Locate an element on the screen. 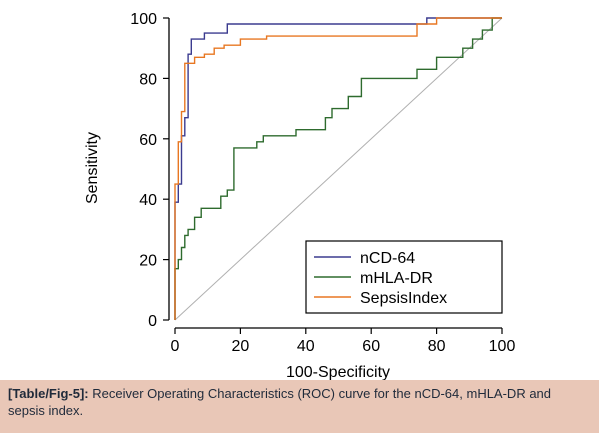 This screenshot has height=433, width=599. y-tick-label: 20 is located at coordinates (148, 261).